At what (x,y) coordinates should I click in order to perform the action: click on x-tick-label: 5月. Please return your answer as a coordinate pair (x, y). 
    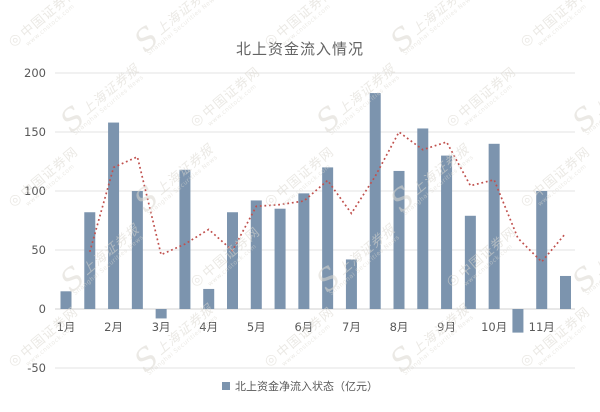
    Looking at the image, I should click on (256, 327).